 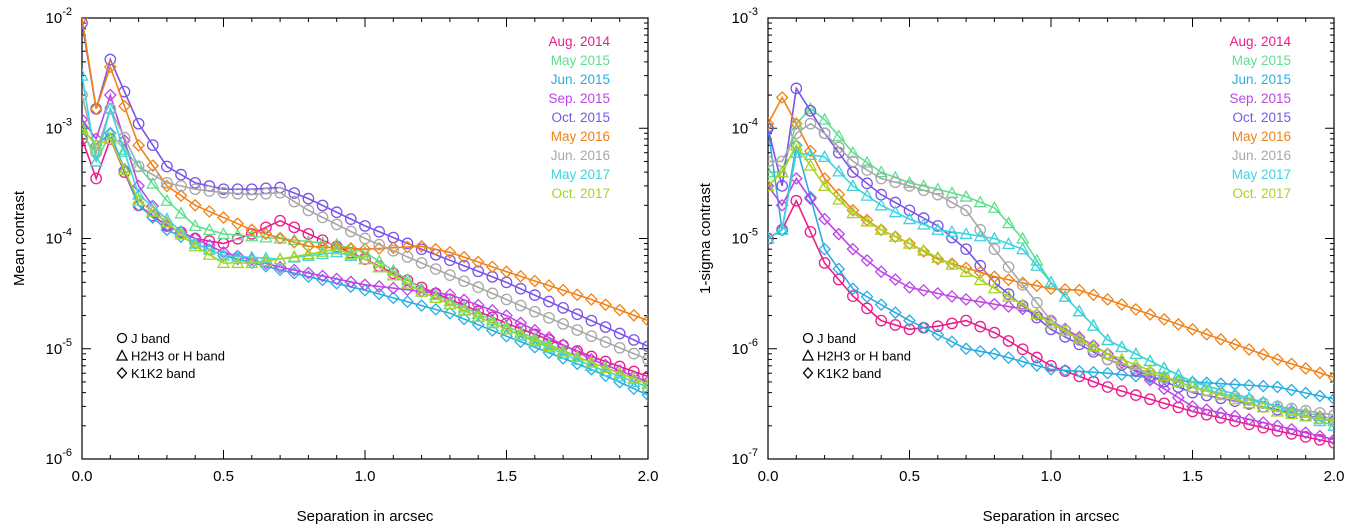 What do you see at coordinates (163, 373) in the screenshot?
I see `legend-symbol-label: K1K2 band` at bounding box center [163, 373].